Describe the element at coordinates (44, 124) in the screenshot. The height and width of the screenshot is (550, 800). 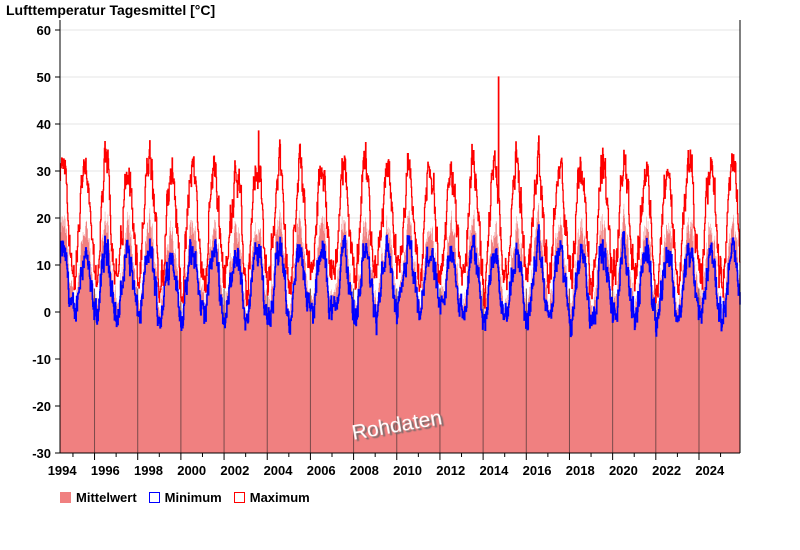
I see `y-tick-label: 40` at that location.